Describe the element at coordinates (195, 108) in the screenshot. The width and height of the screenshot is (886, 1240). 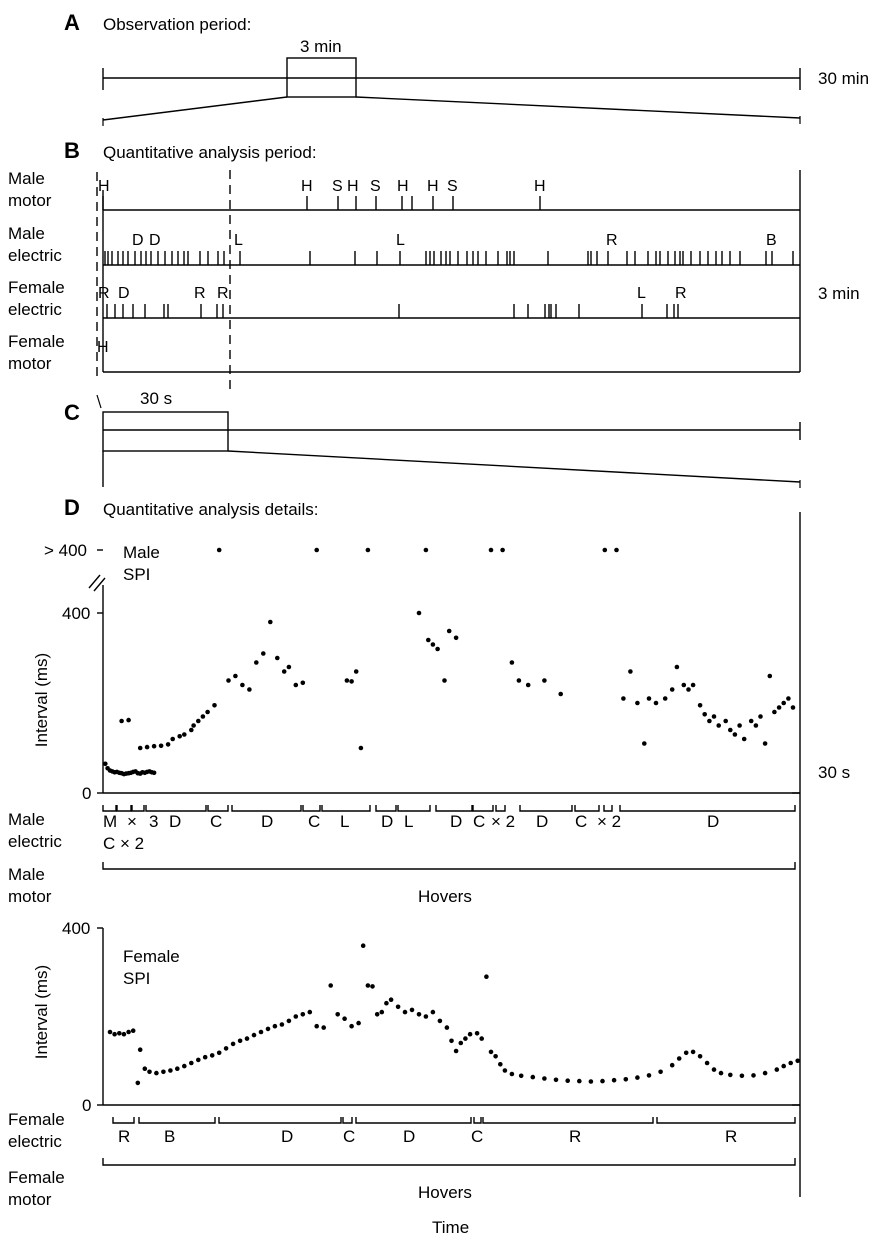
I see `panel-a-zoom-left` at that location.